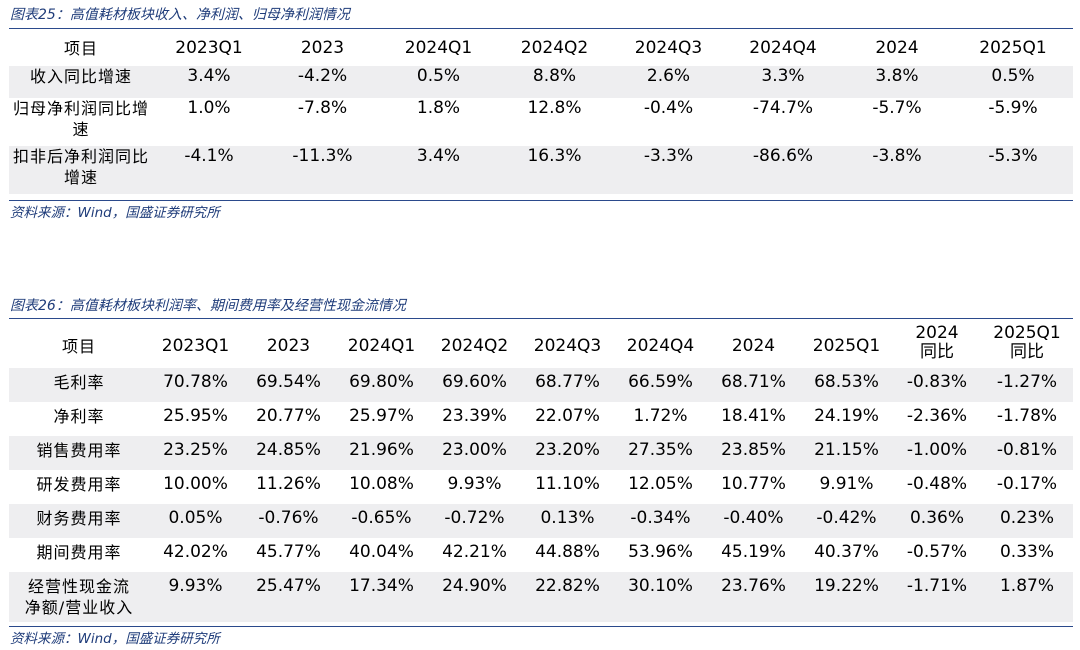 The width and height of the screenshot is (1080, 650). I want to click on cell: -2.36%, so click(937, 416).